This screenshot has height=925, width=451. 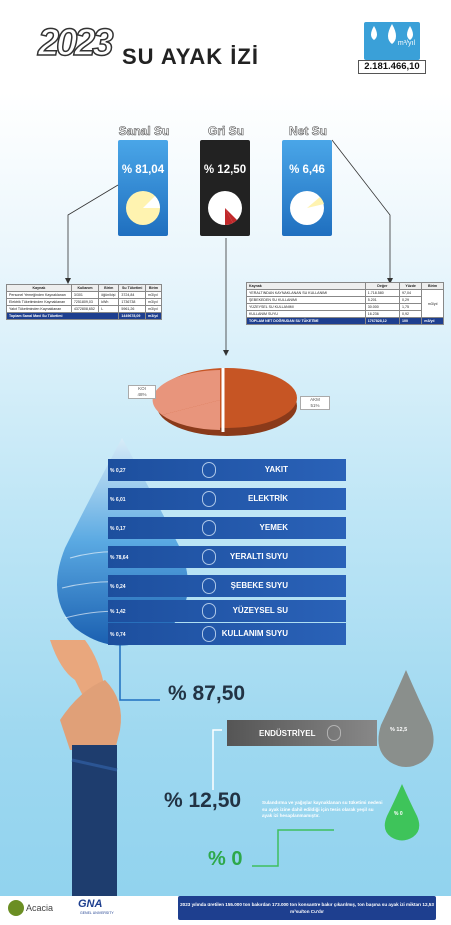 I want to click on lightning-icon, so click(x=209, y=499).